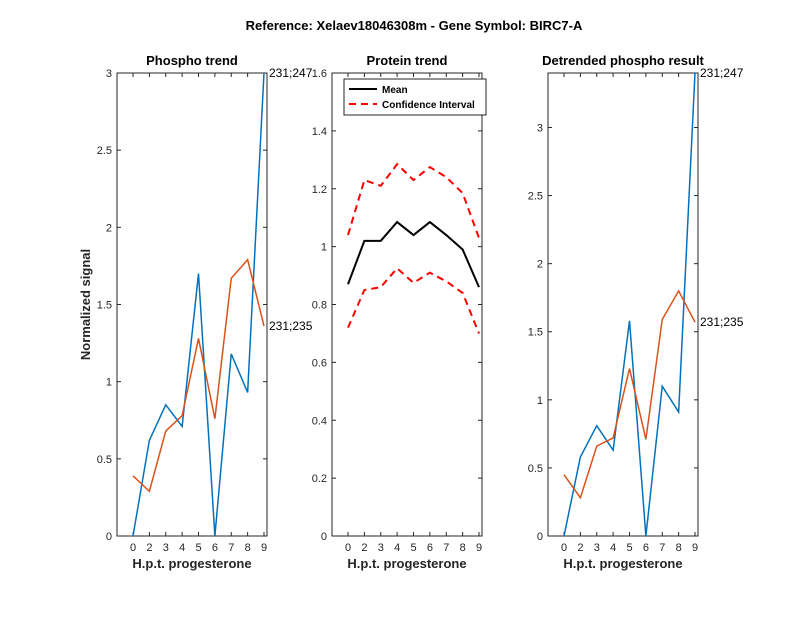 The width and height of the screenshot is (800, 618). Describe the element at coordinates (319, 363) in the screenshot. I see `y-tick-label: 0.6` at that location.